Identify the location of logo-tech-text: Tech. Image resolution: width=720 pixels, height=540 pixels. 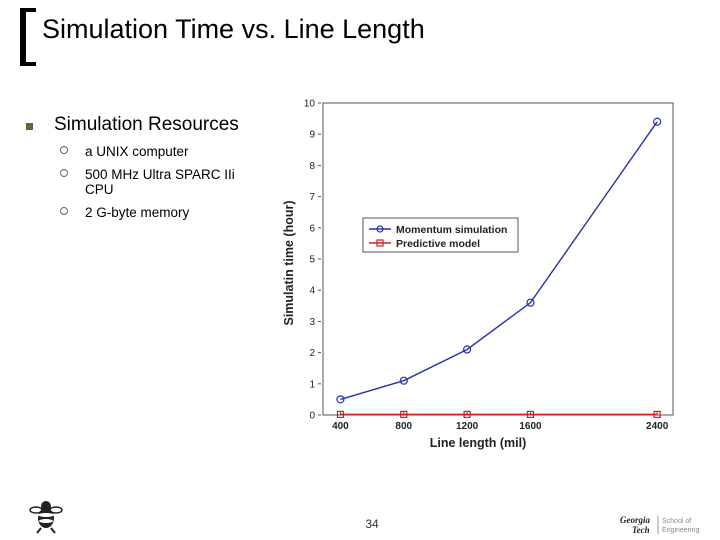
(641, 530).